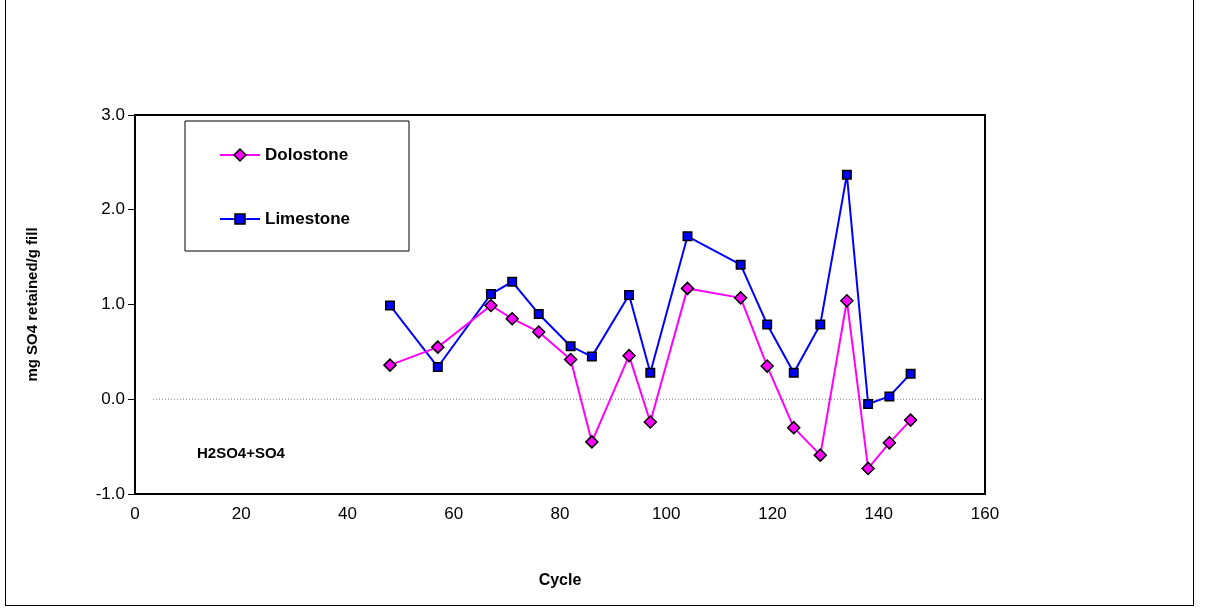 The image size is (1215, 616). I want to click on x-tick-label: 160, so click(985, 513).